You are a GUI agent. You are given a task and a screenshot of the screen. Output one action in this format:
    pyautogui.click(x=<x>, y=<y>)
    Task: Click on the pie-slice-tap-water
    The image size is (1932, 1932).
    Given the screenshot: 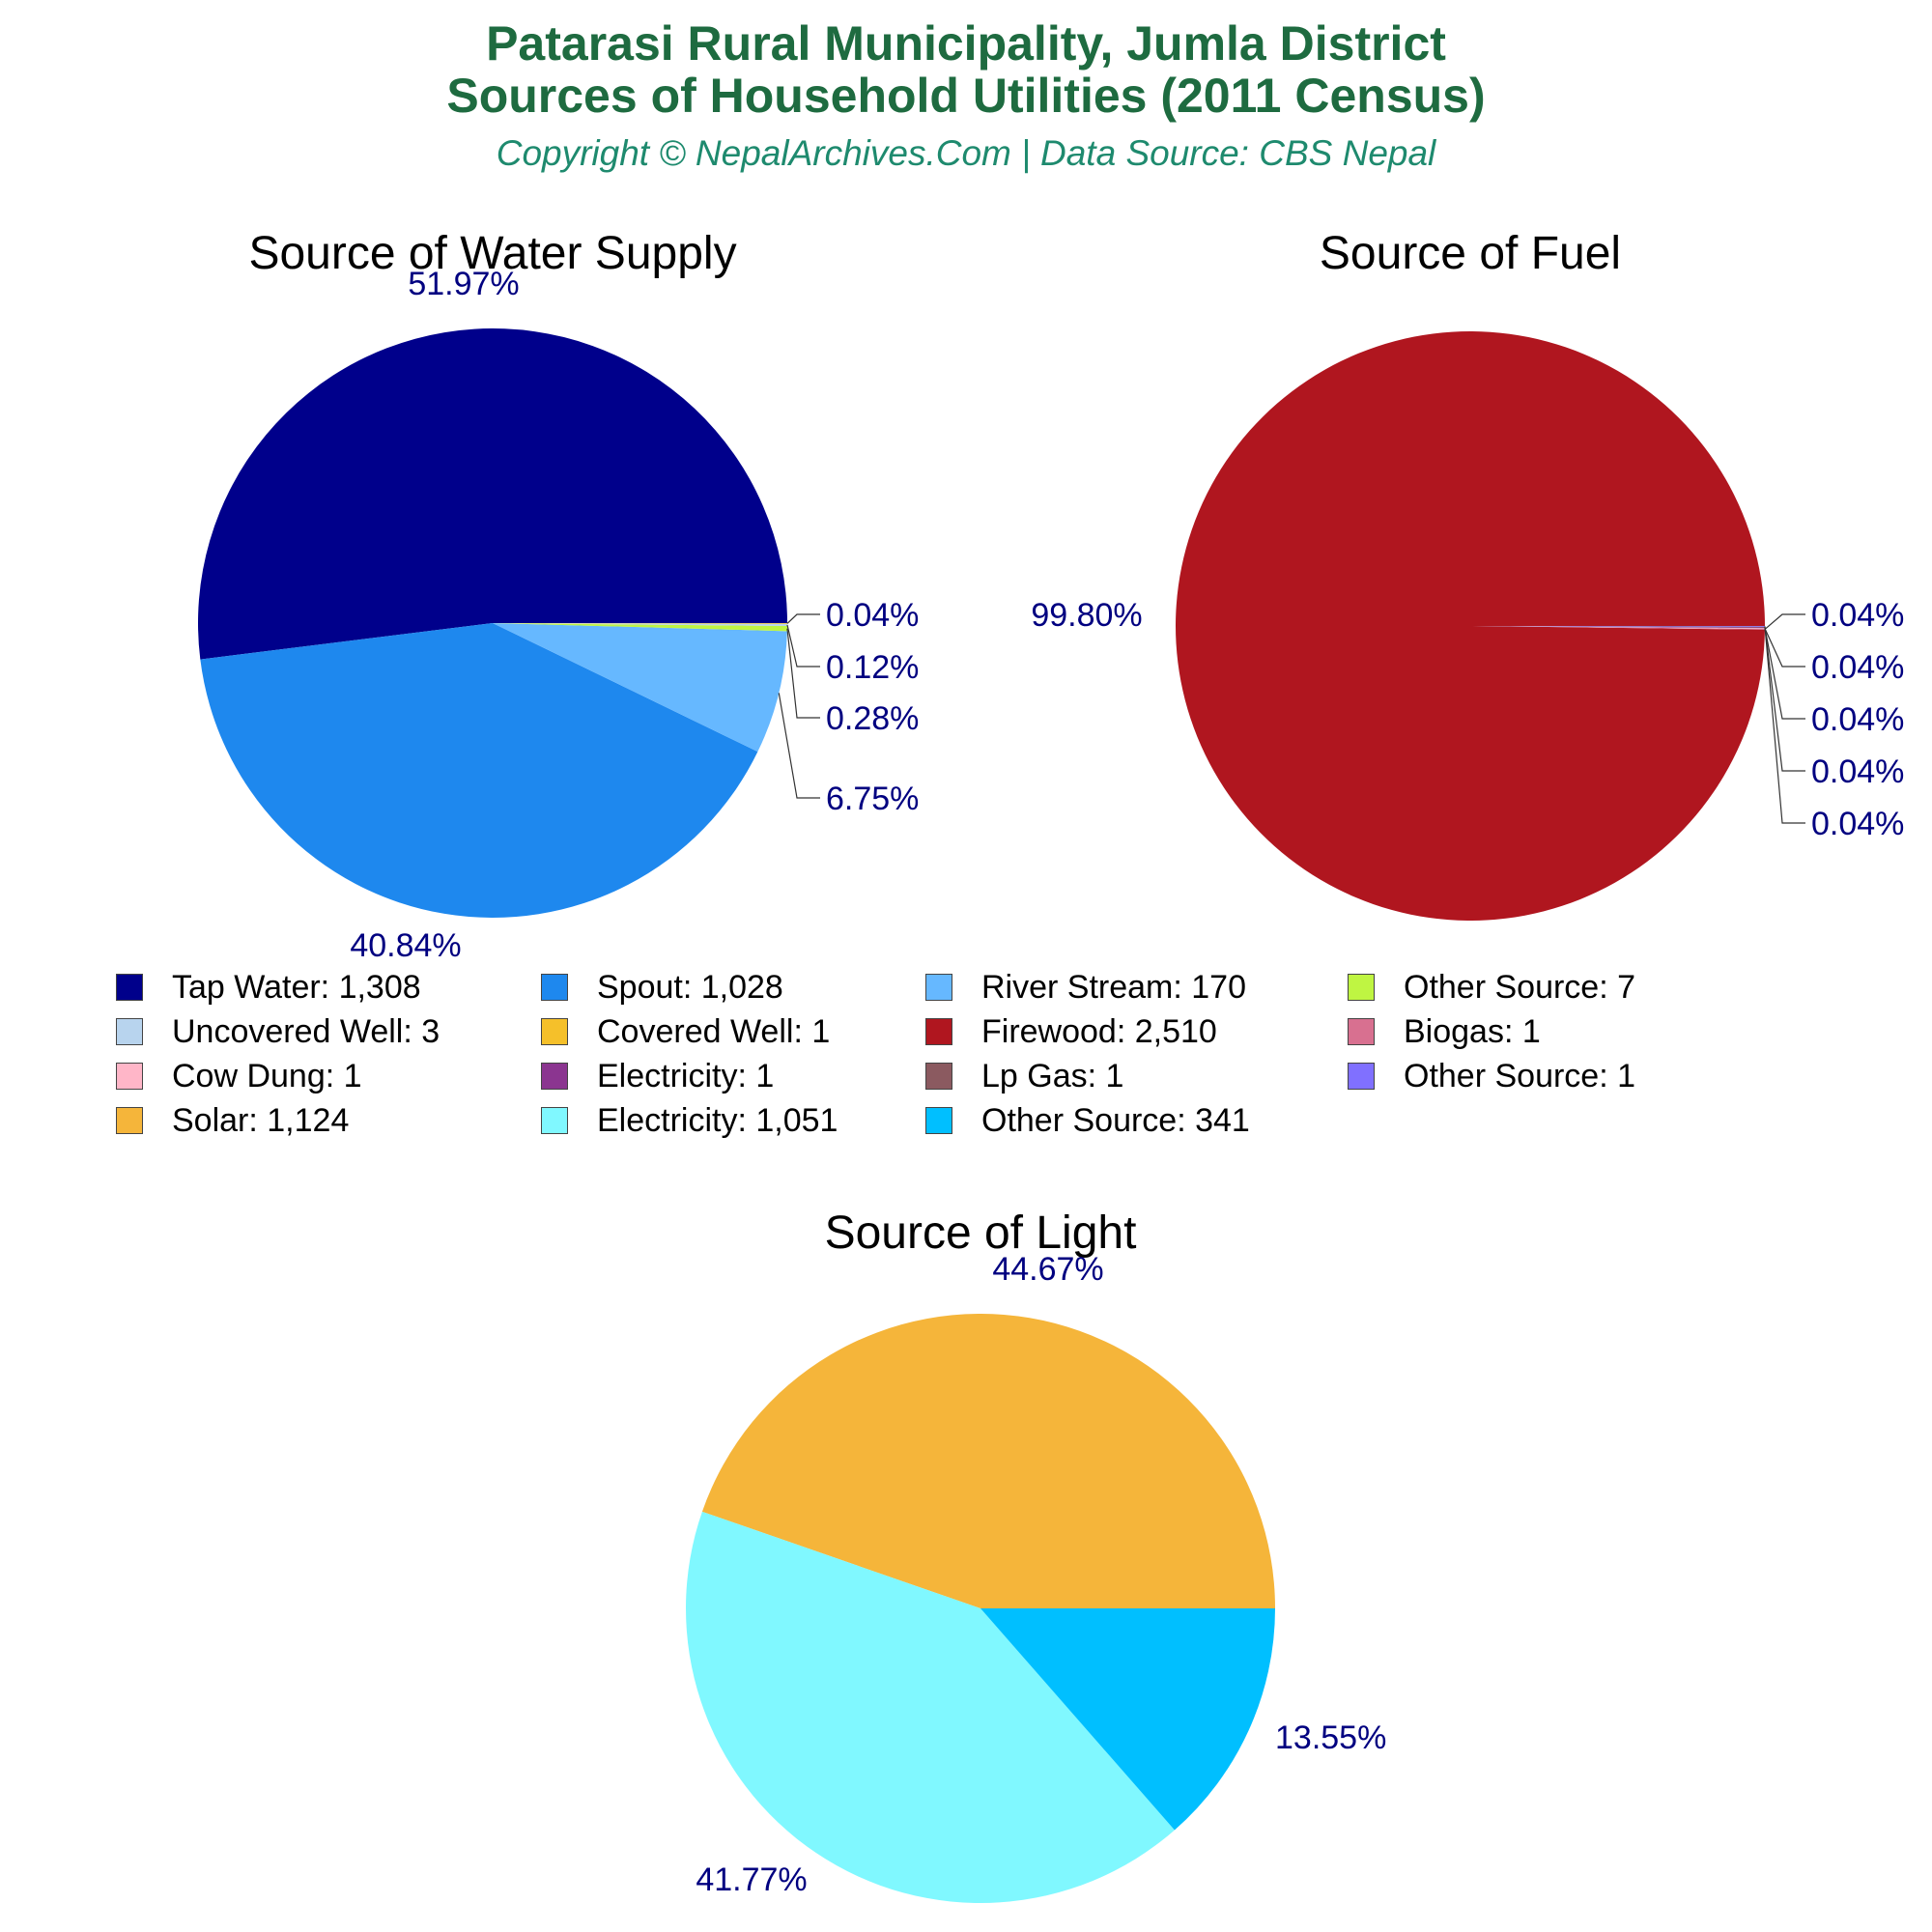 What is the action you would take?
    pyautogui.click(x=492, y=493)
    